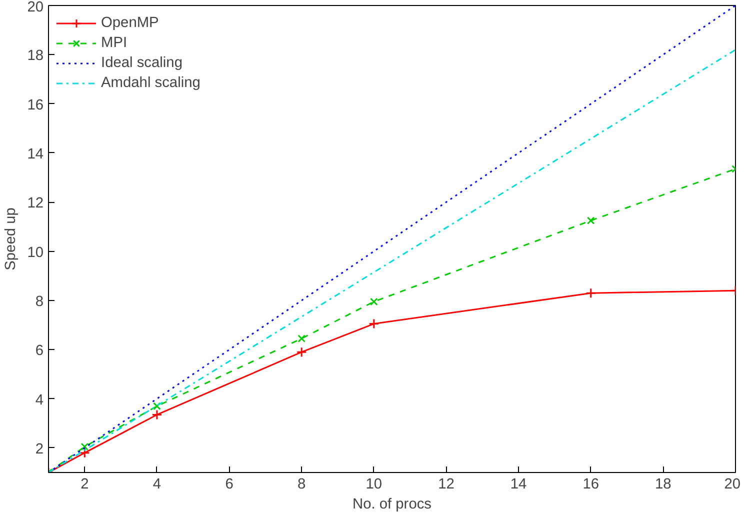  I want to click on x-tick-label: 6, so click(229, 484).